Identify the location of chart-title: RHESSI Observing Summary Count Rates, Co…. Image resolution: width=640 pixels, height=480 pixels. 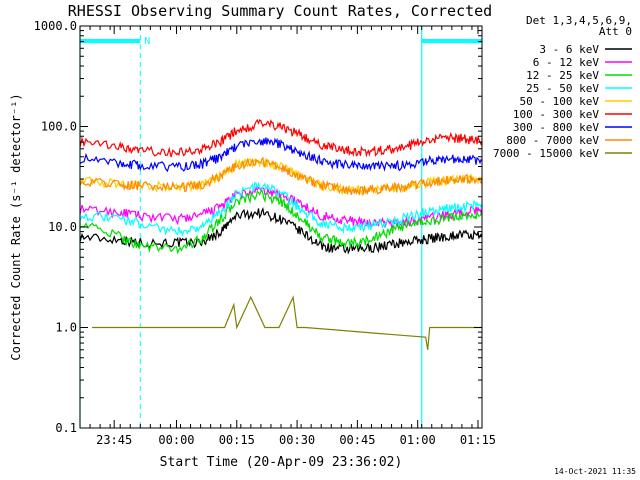
(280, 11).